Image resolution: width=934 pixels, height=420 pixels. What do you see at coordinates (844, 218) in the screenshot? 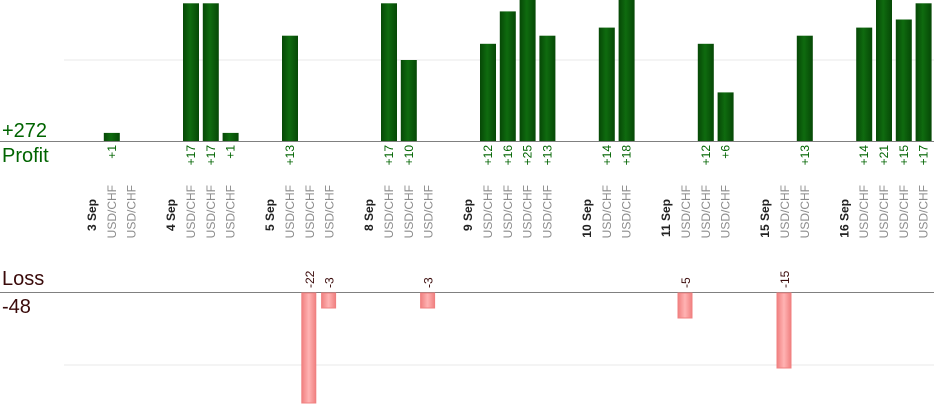
I see `date-label: 16 Sep` at bounding box center [844, 218].